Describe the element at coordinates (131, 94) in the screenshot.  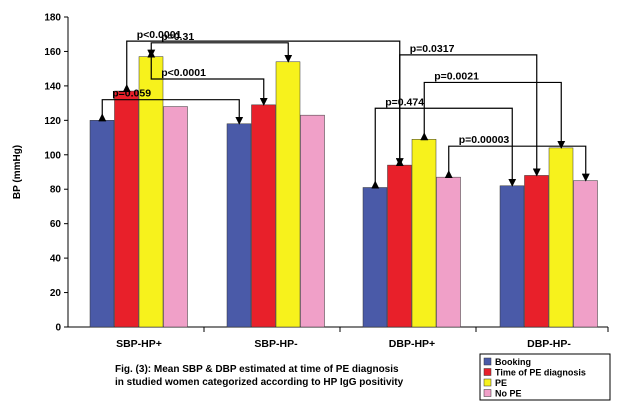
I see `p-value-label: p=0.059` at that location.